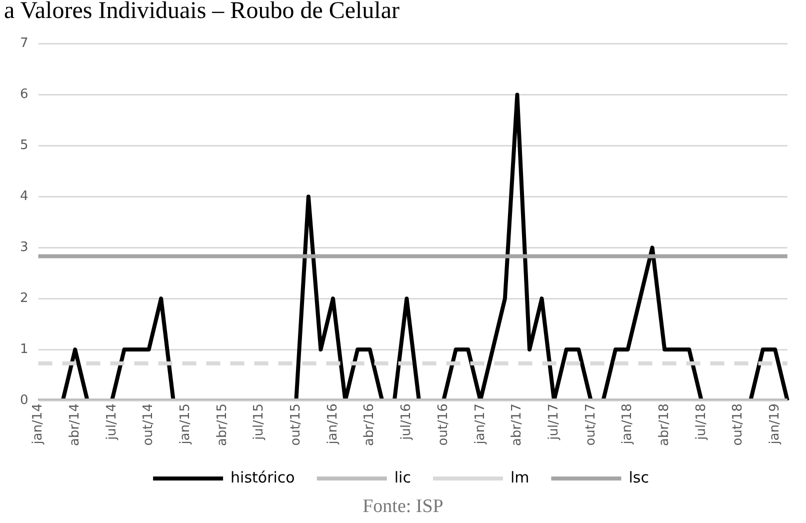  Describe the element at coordinates (24, 196) in the screenshot. I see `y-tick-label: 4` at that location.